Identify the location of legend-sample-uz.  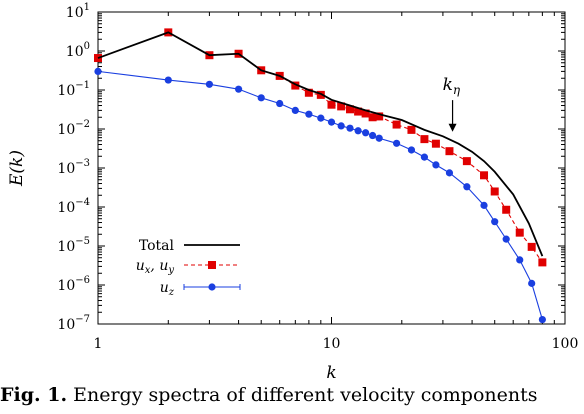
(212, 287).